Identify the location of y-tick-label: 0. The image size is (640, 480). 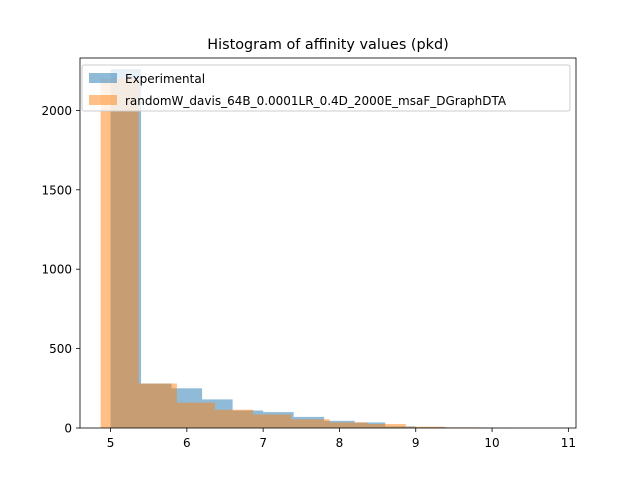
(68, 429).